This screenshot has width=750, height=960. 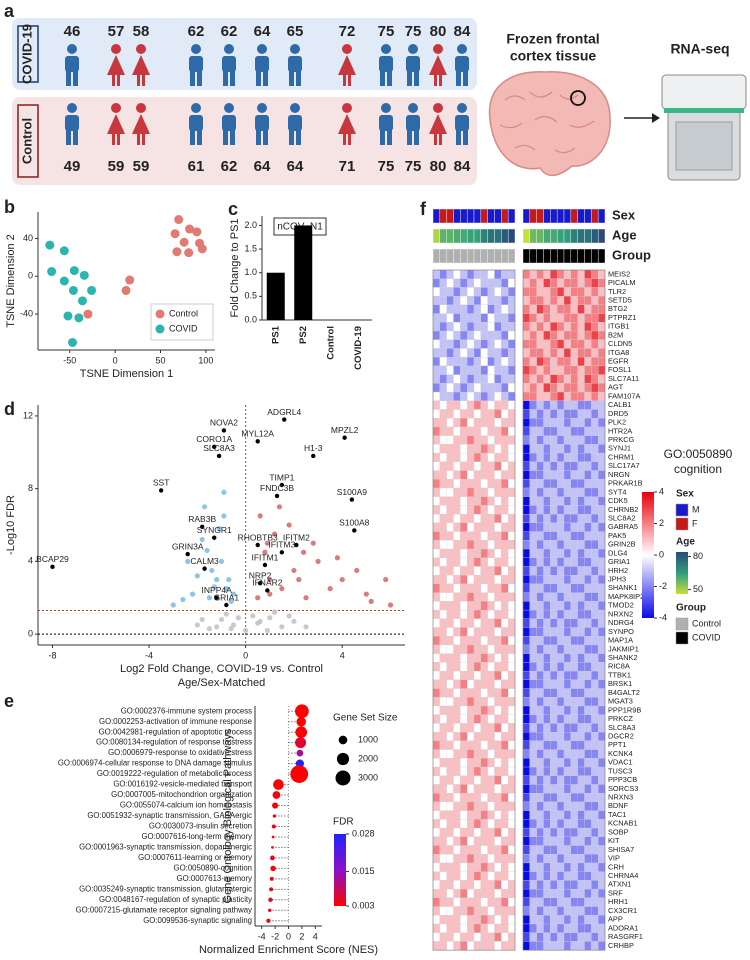 I want to click on head, so click(x=347, y=49).